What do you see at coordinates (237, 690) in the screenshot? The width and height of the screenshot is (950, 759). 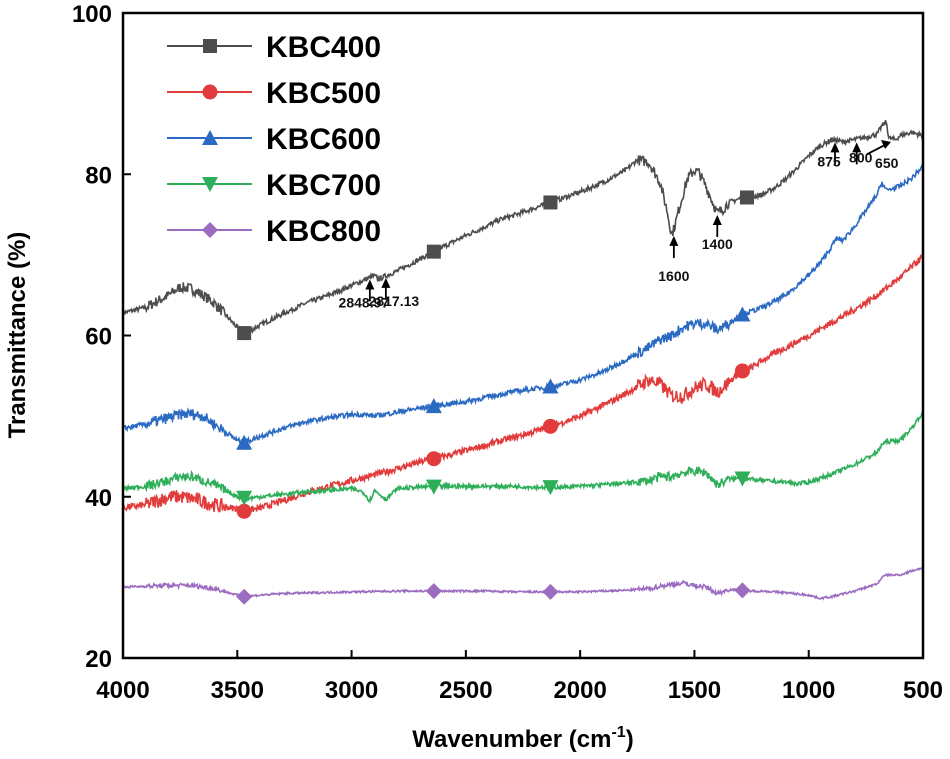 I see `x-tick-label-3500: 3500` at bounding box center [237, 690].